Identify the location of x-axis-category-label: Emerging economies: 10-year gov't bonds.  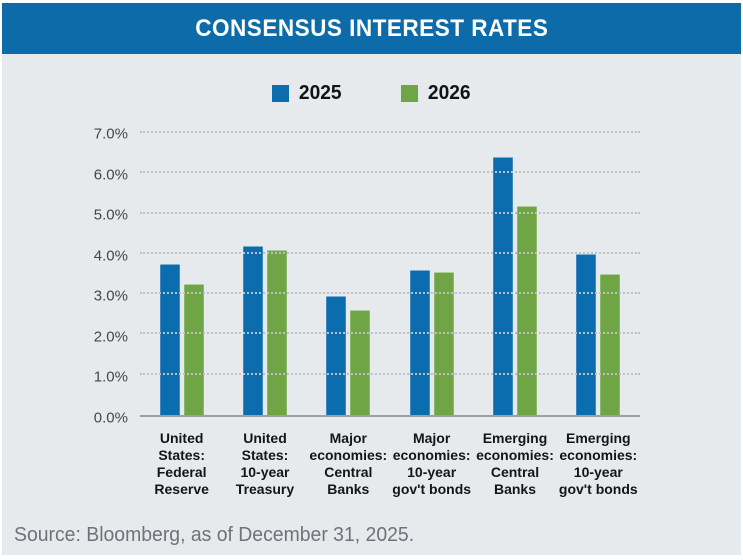
(598, 463).